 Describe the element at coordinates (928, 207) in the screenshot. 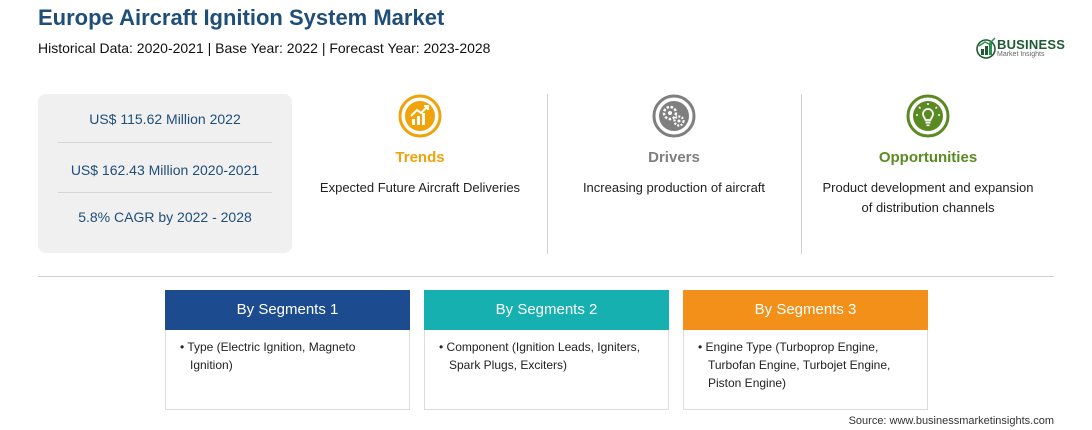

I see `opportunities-text-line: of distribution channels` at that location.